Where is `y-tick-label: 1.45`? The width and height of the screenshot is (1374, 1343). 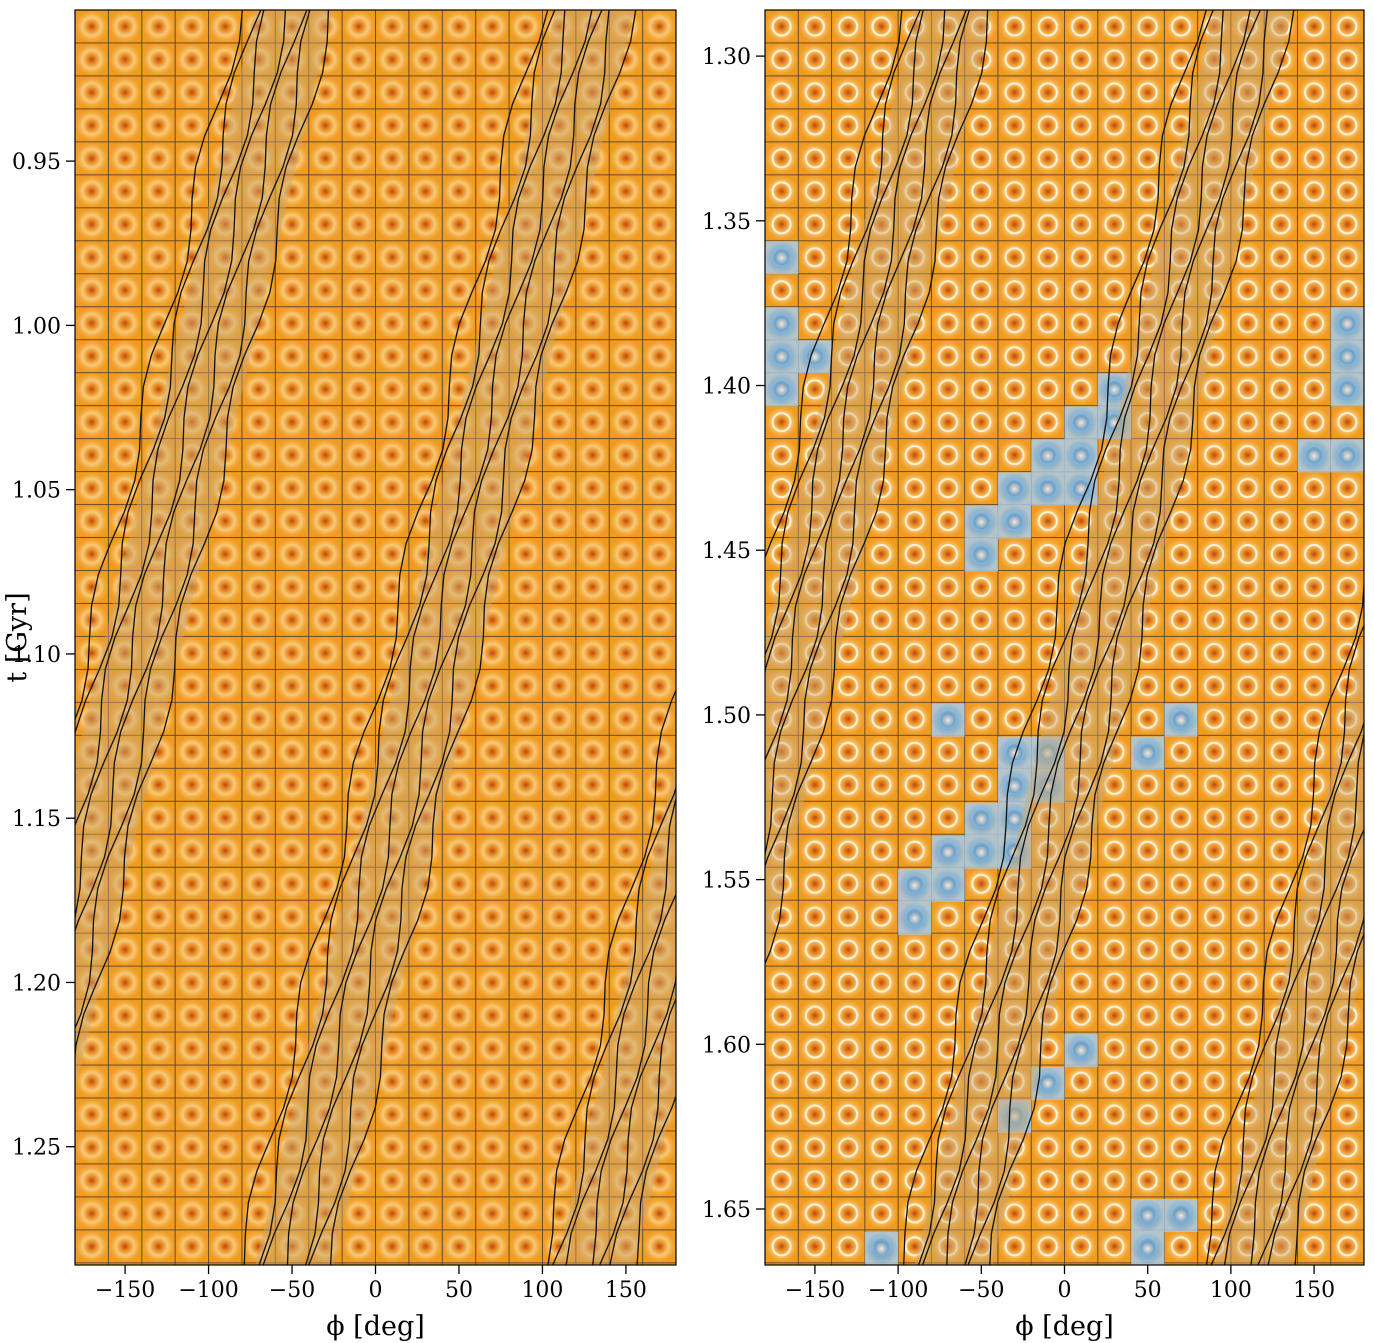
y-tick-label: 1.45 is located at coordinates (726, 551).